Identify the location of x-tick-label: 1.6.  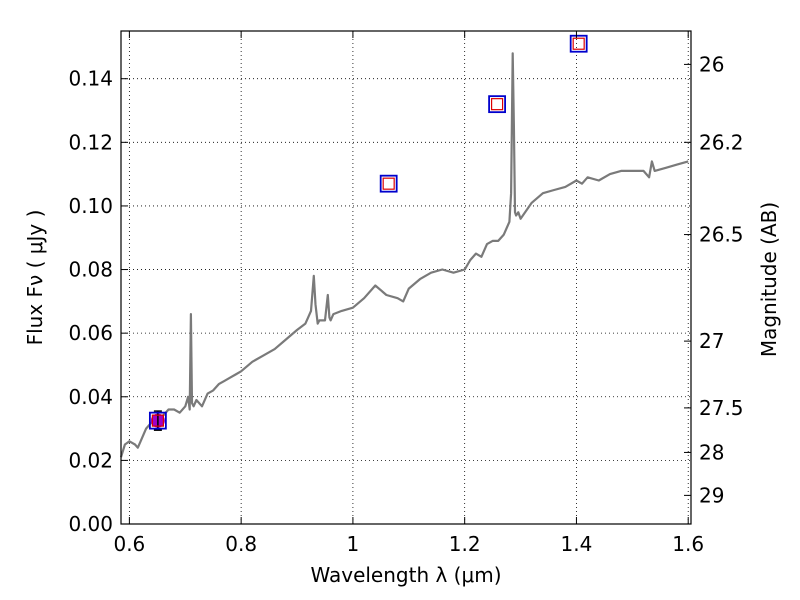
(688, 544).